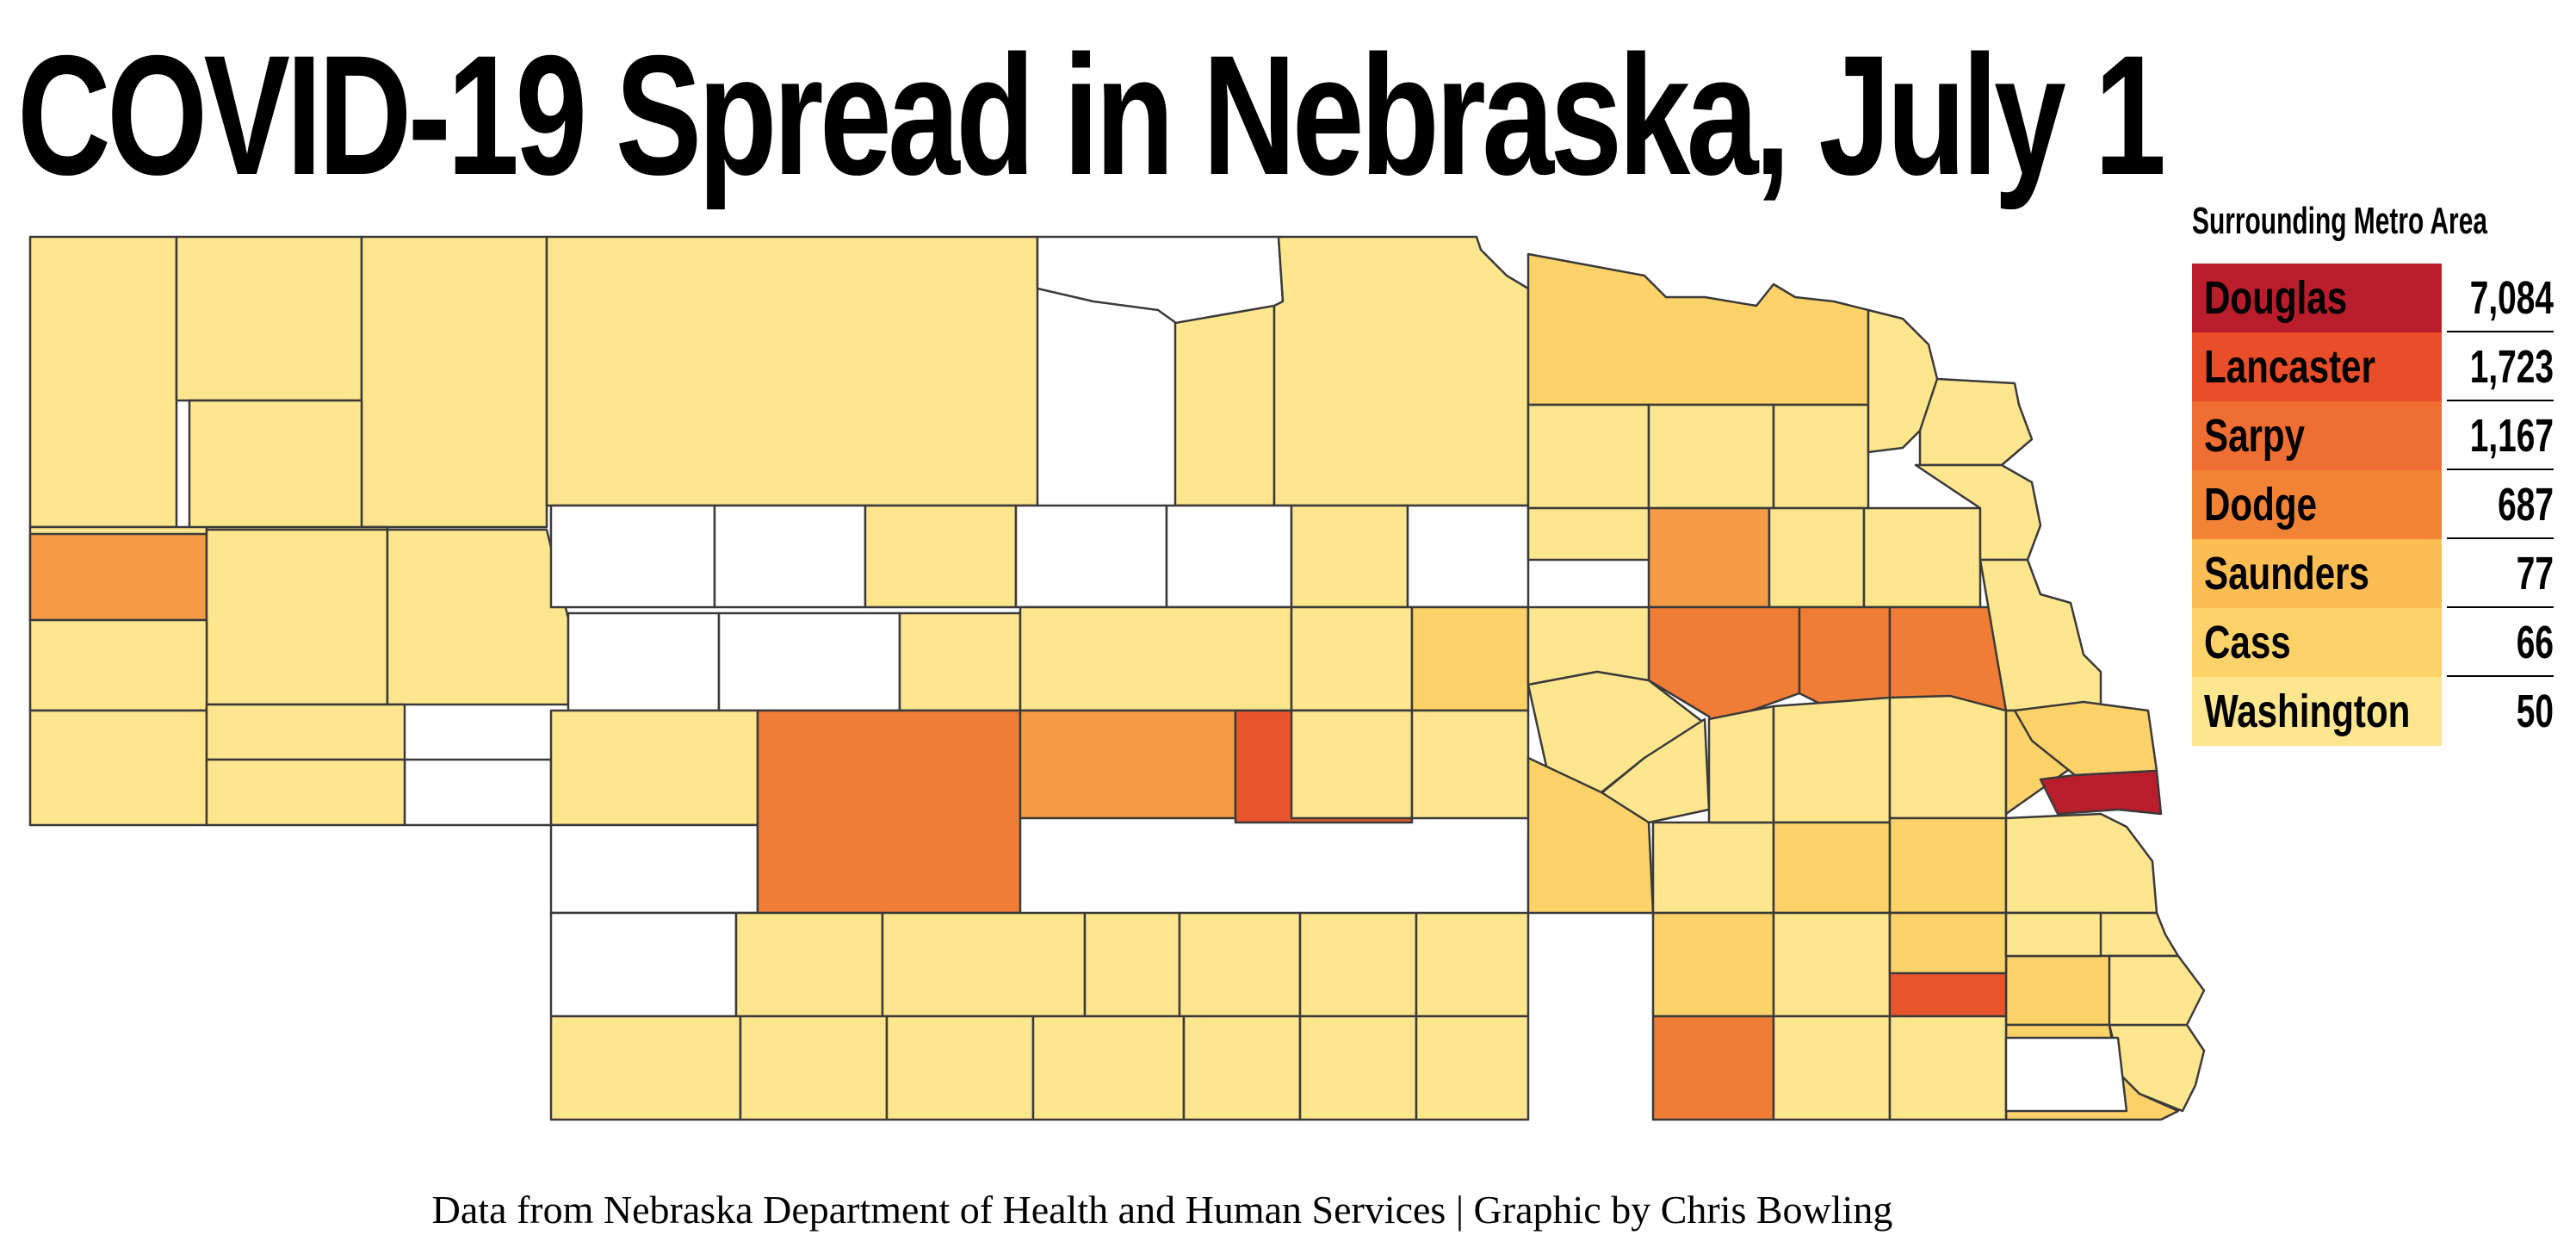 The image size is (2576, 1260). What do you see at coordinates (2535, 643) in the screenshot?
I see `legend-case-count: 66` at bounding box center [2535, 643].